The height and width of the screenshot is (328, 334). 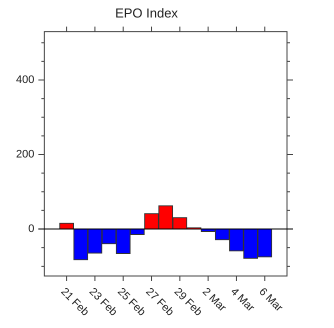 What do you see at coordinates (146, 12) in the screenshot?
I see `chart-title: EPO Index` at bounding box center [146, 12].